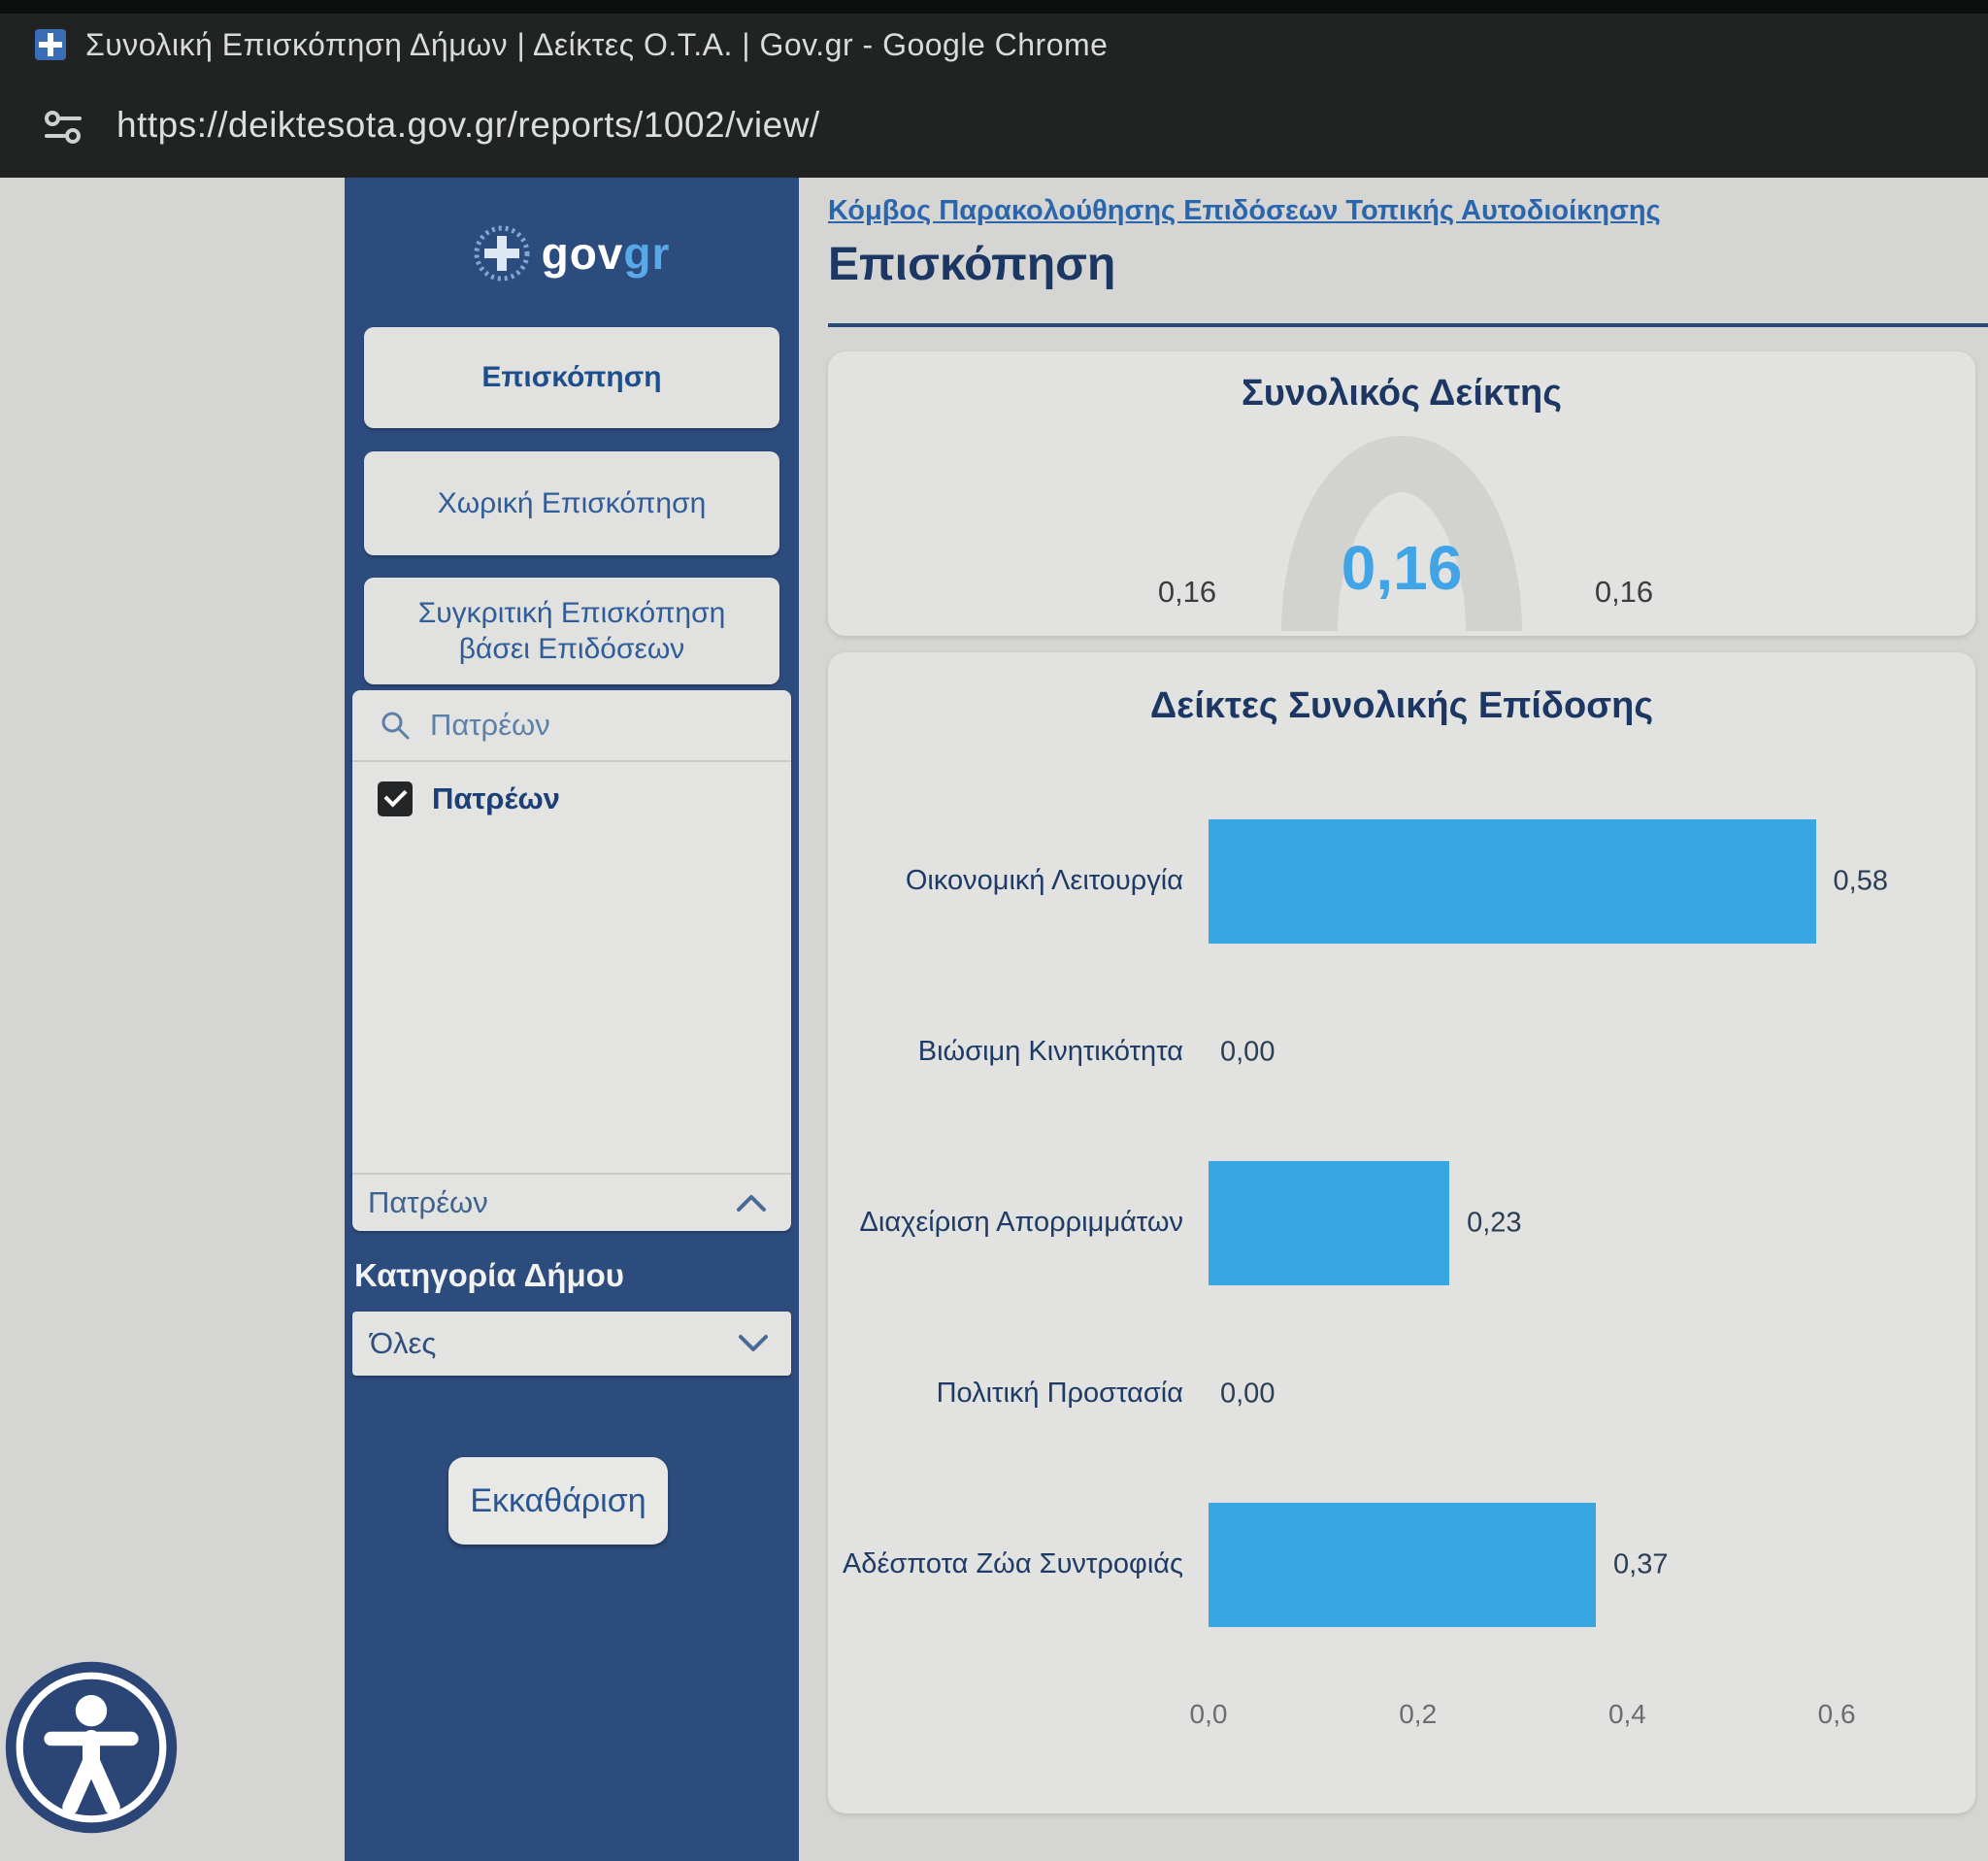 The image size is (1988, 1861). Describe the element at coordinates (395, 726) in the screenshot. I see `search-icon` at that location.